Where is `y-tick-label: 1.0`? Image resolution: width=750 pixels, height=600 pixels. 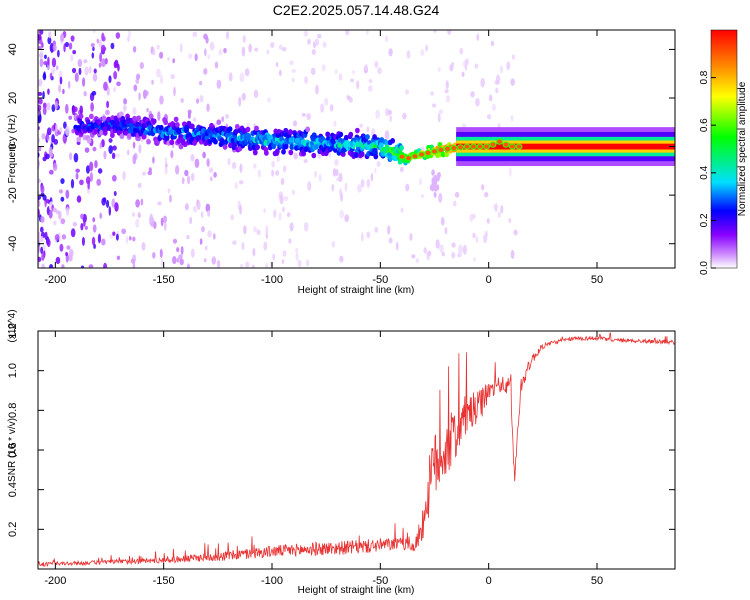 y-tick-label: 1.0 is located at coordinates (13, 370).